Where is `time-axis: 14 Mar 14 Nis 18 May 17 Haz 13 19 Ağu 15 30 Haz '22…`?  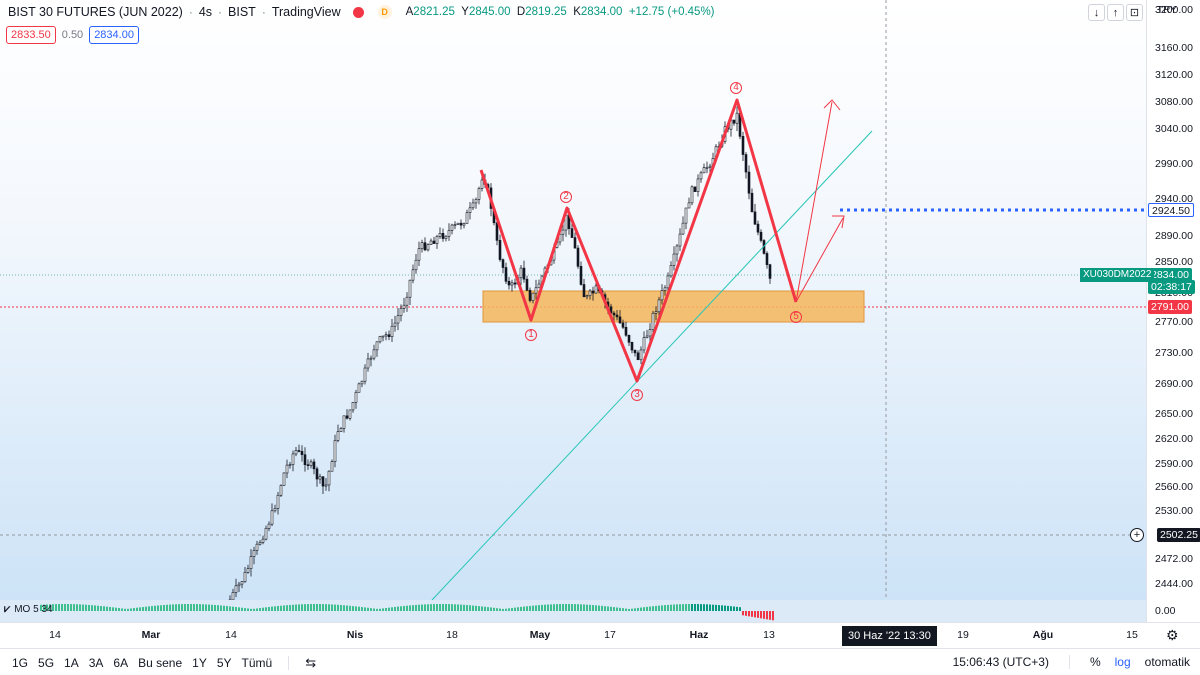 time-axis: 14 Mar 14 Nis 18 May 17 Haz 13 19 Ağu 15 30 Haz '22… is located at coordinates (600, 635).